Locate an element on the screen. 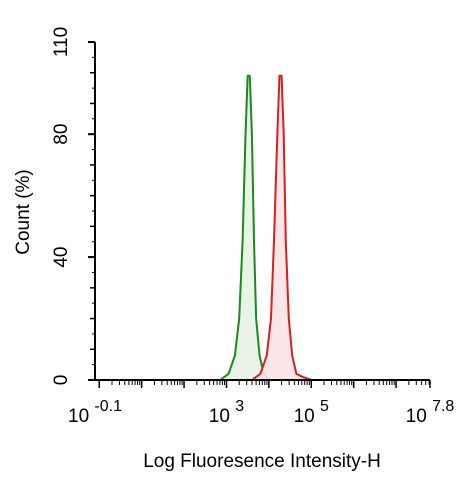 This screenshot has width=476, height=479. x-tick-label: 10 3 is located at coordinates (226, 412).